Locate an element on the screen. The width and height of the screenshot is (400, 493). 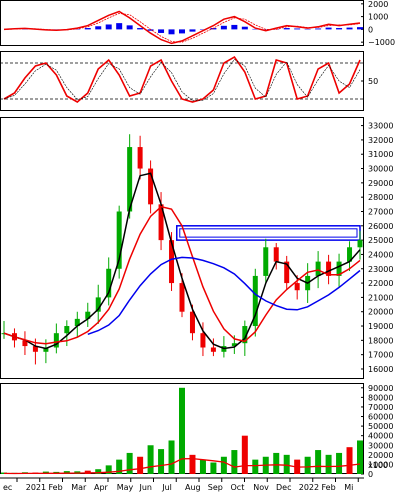
macd-histogram-frame is located at coordinates (182, 23).